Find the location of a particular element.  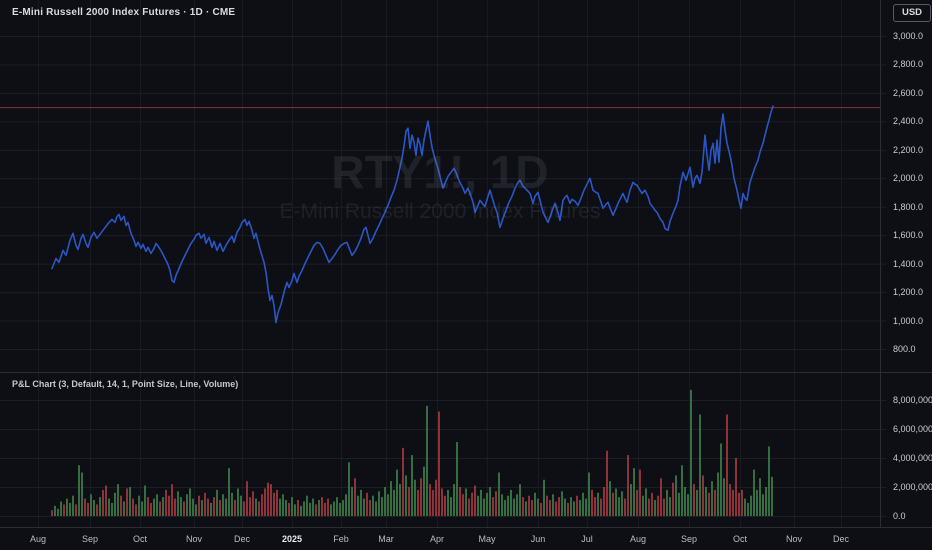

price-tick-label: 2,600.0 is located at coordinates (908, 92).